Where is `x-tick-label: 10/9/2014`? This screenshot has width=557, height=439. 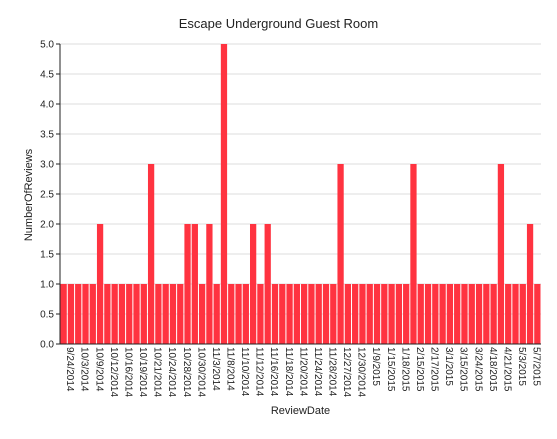 x-tick-label: 10/9/2014 is located at coordinates (98, 369).